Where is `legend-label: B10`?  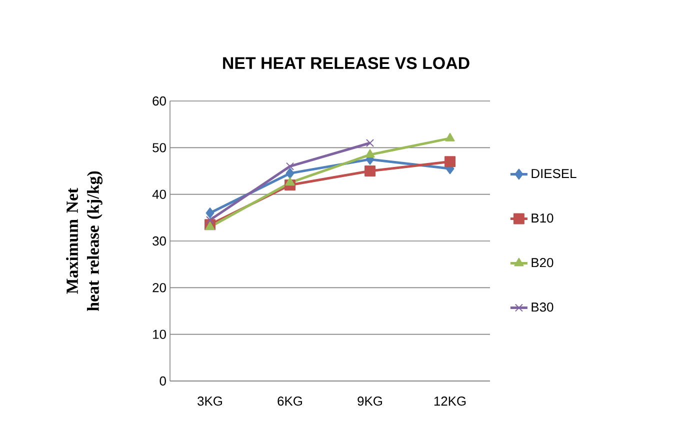 legend-label: B10 is located at coordinates (543, 218).